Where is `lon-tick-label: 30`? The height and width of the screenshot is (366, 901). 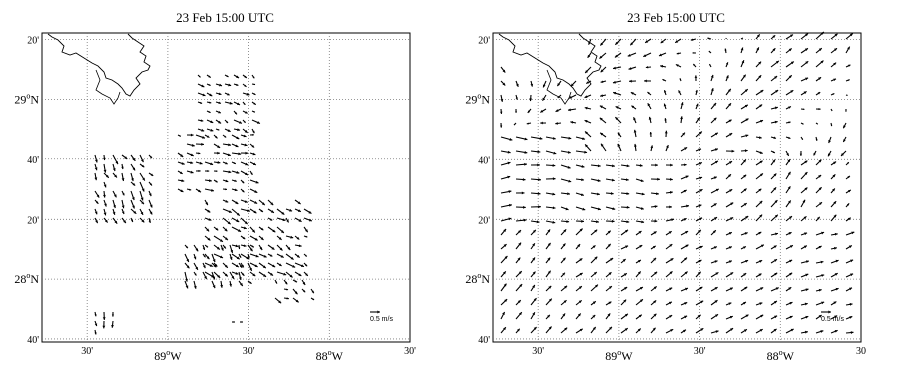
lon-tick-label: 30 is located at coordinates (861, 351).